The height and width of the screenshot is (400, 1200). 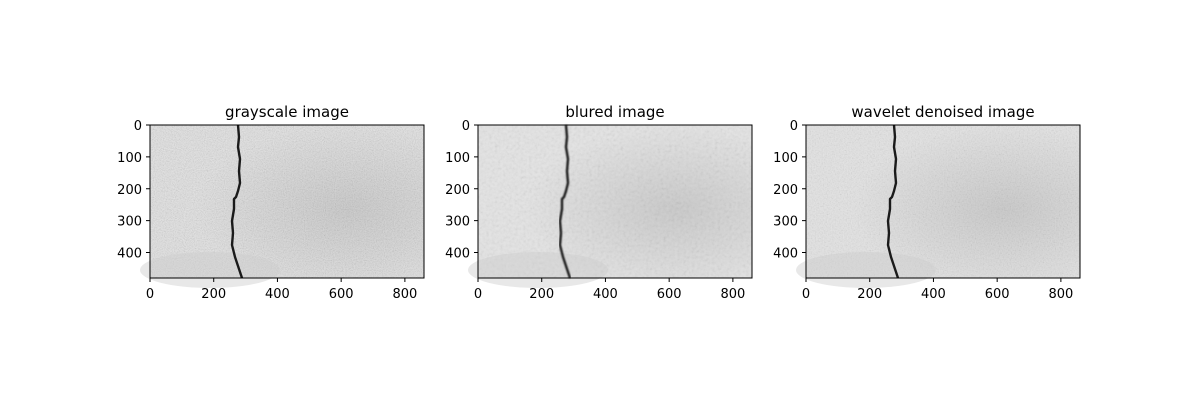 What do you see at coordinates (287, 112) in the screenshot?
I see `panel-title: grayscale image` at bounding box center [287, 112].